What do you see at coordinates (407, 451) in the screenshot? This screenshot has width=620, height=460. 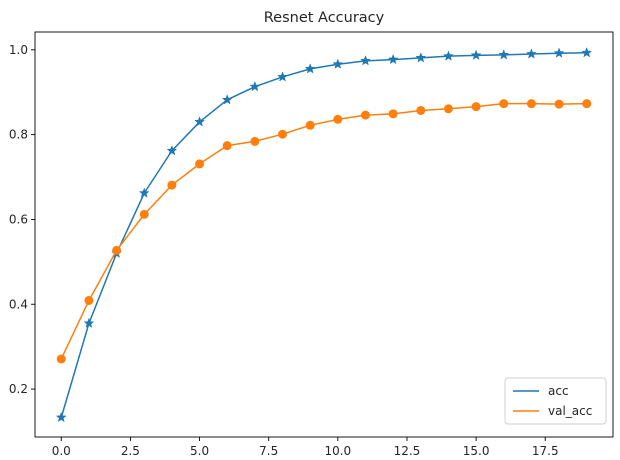 I see `x-tick-label: 12.5` at bounding box center [407, 451].